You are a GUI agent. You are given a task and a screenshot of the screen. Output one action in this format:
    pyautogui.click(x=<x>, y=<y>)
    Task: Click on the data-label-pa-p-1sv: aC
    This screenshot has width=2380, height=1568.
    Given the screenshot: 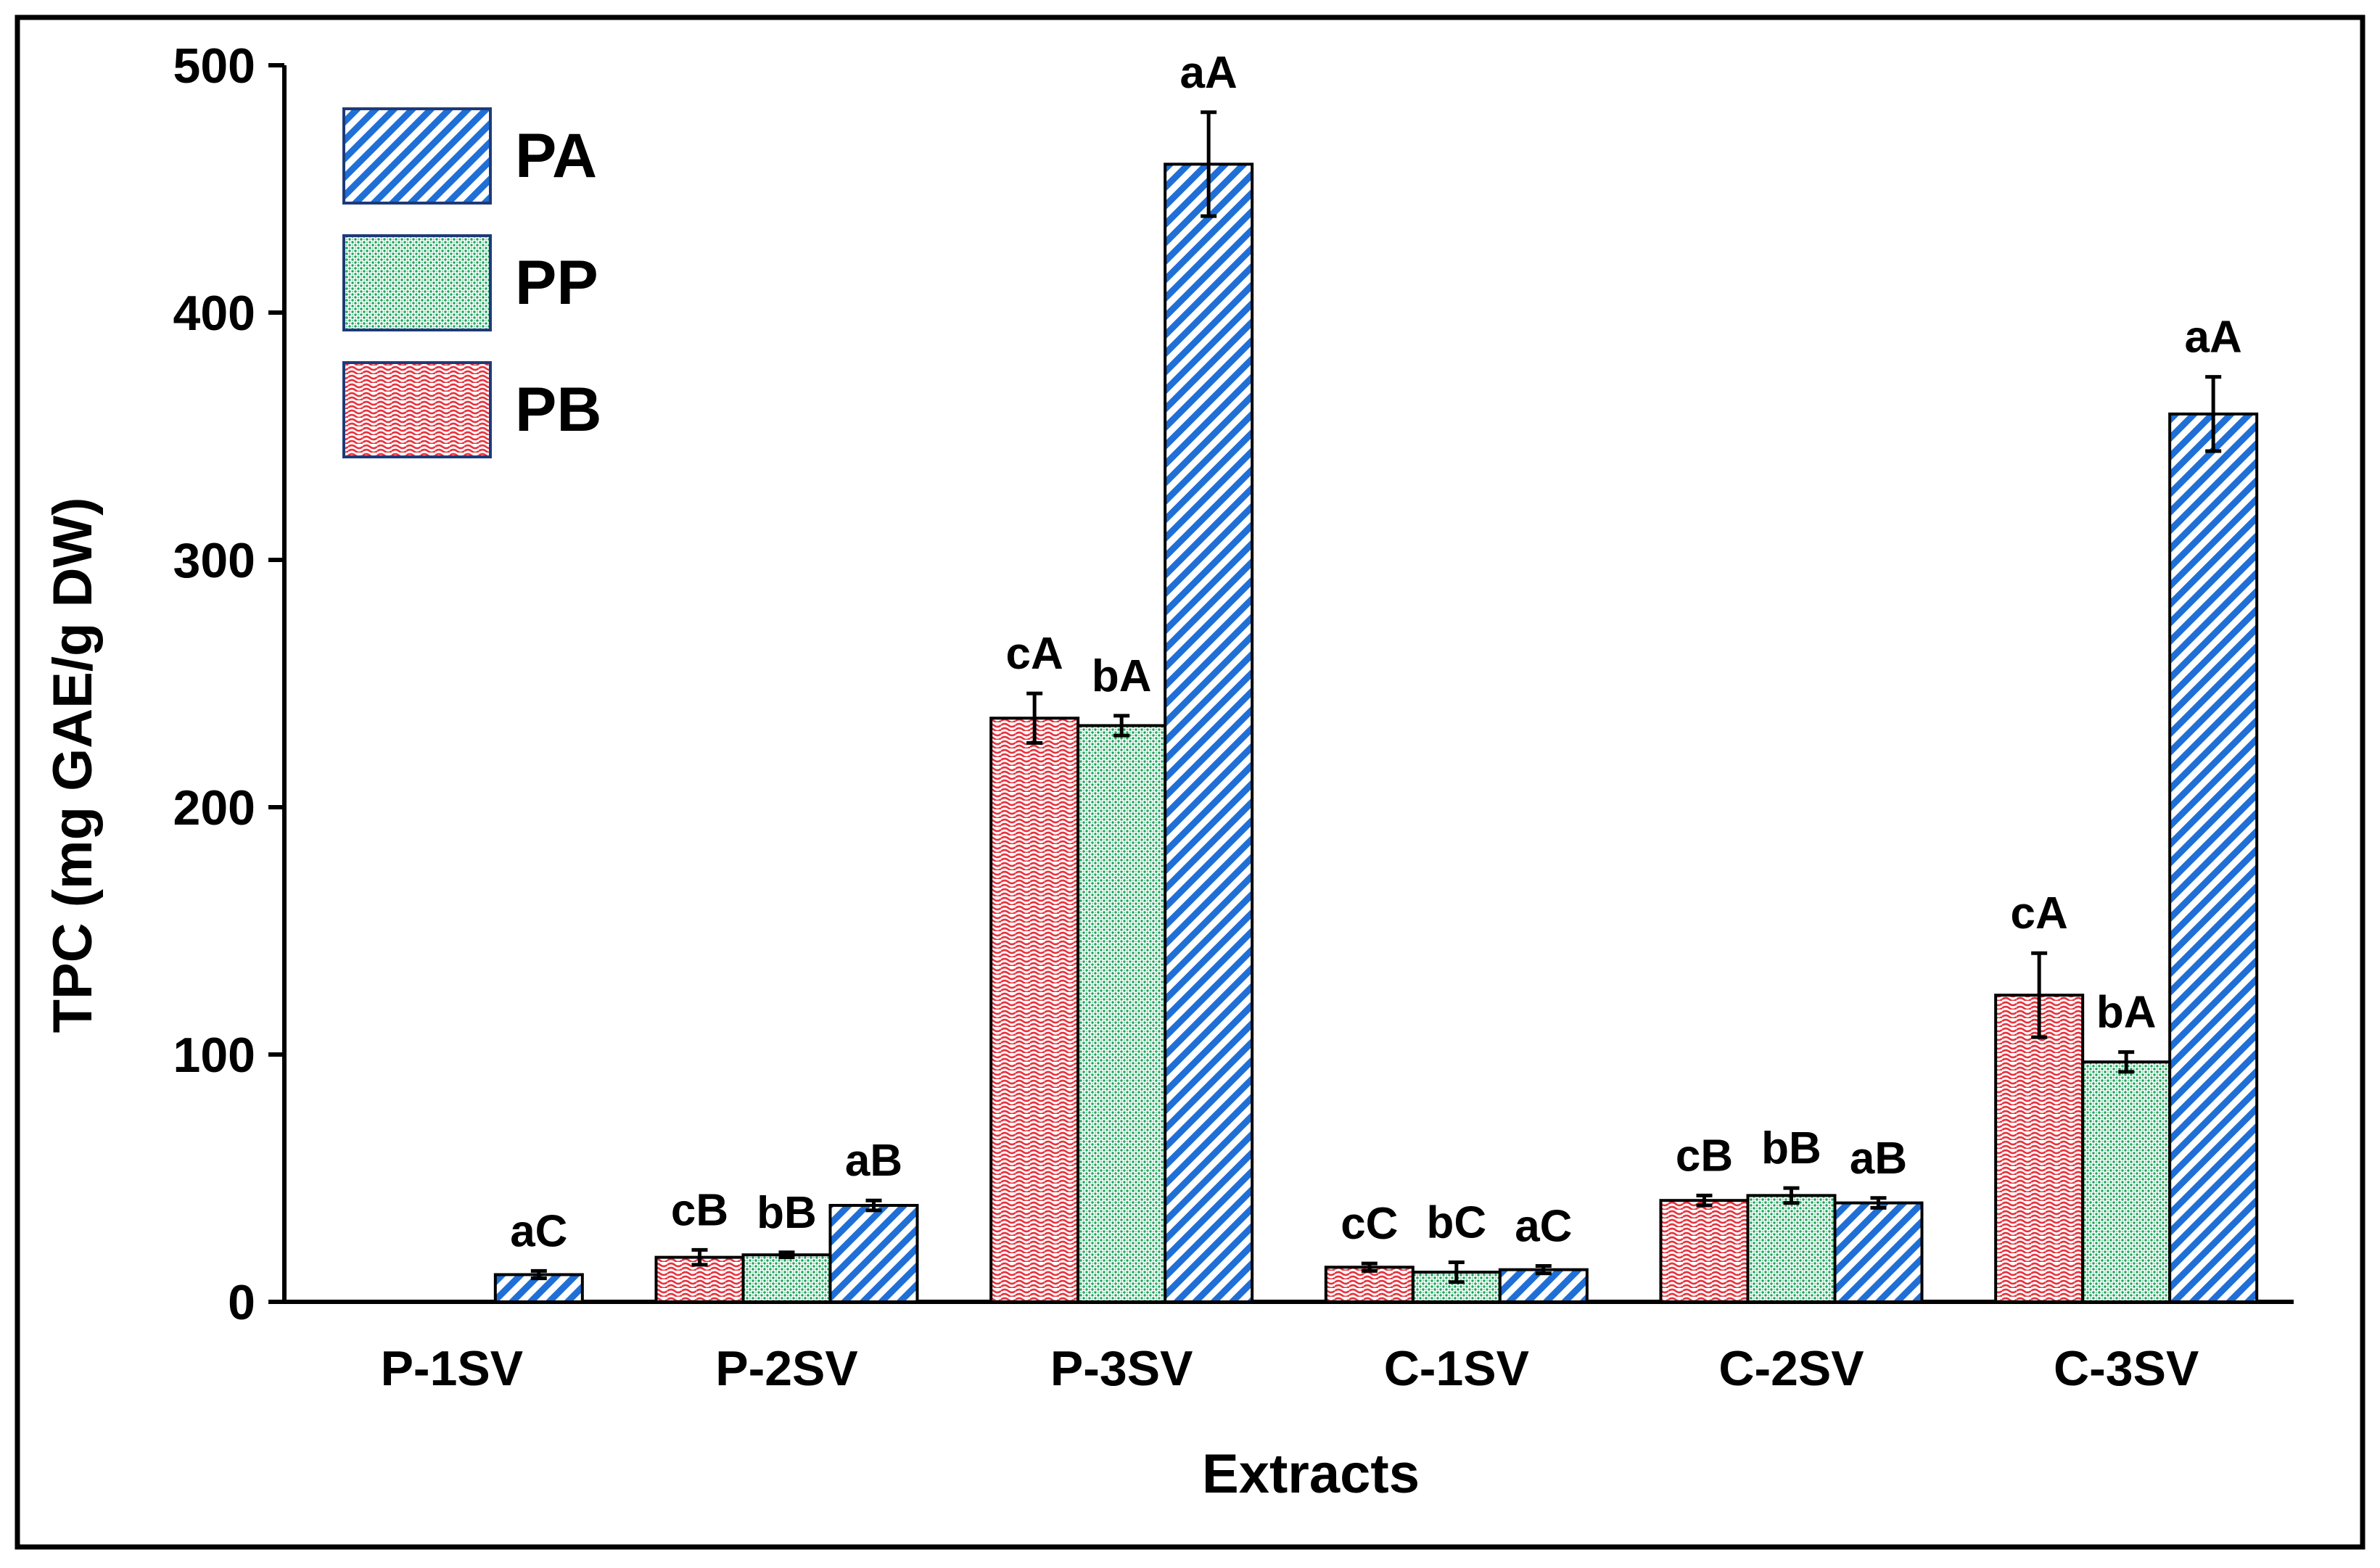 What is the action you would take?
    pyautogui.click(x=538, y=1231)
    